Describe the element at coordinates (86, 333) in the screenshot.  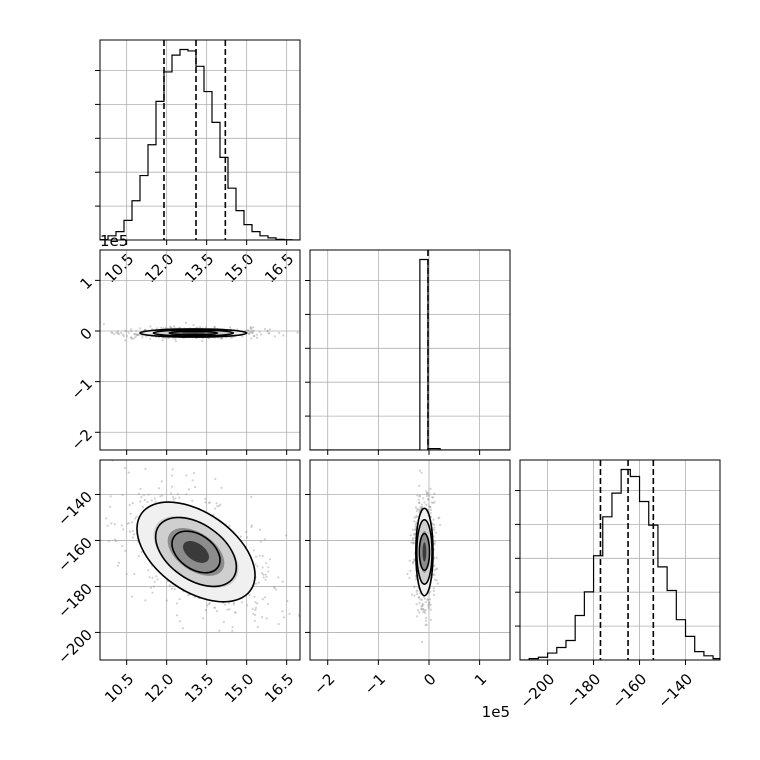
I see `y-tick-label: 0` at that location.